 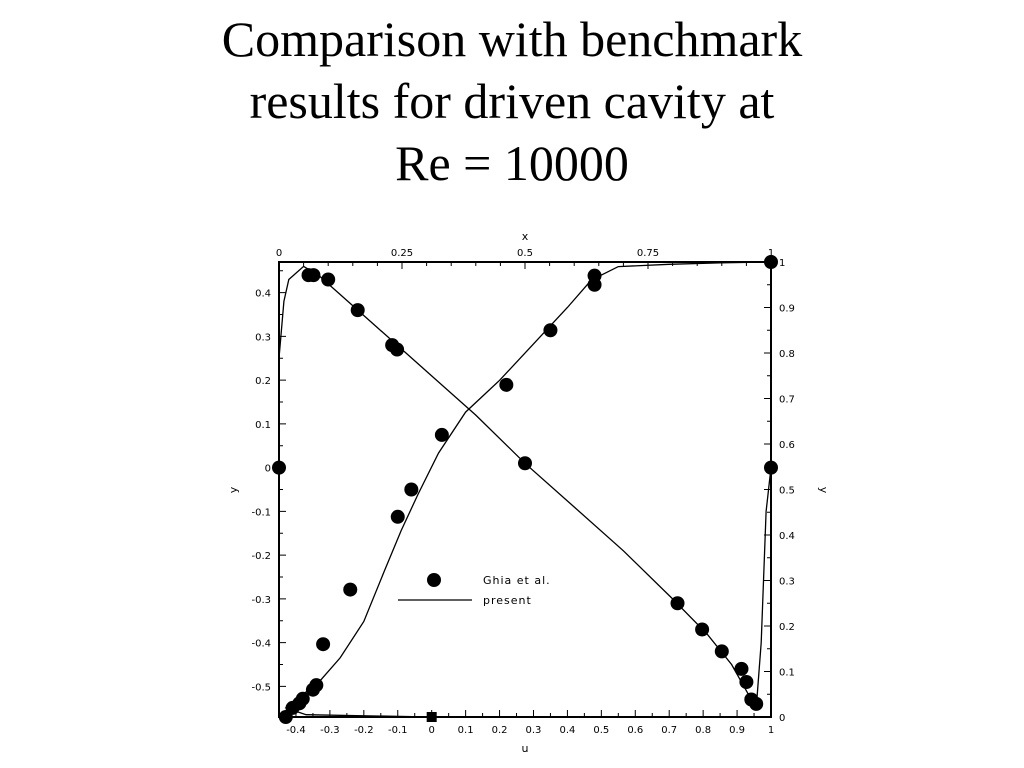 What do you see at coordinates (787, 309) in the screenshot?
I see `right-tick-label: 0.9` at bounding box center [787, 309].